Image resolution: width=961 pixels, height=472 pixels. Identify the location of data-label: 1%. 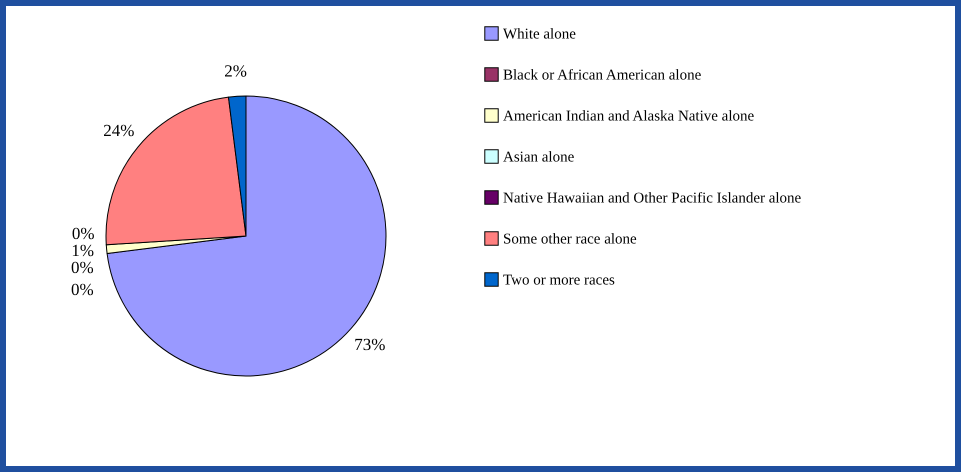
(82, 250).